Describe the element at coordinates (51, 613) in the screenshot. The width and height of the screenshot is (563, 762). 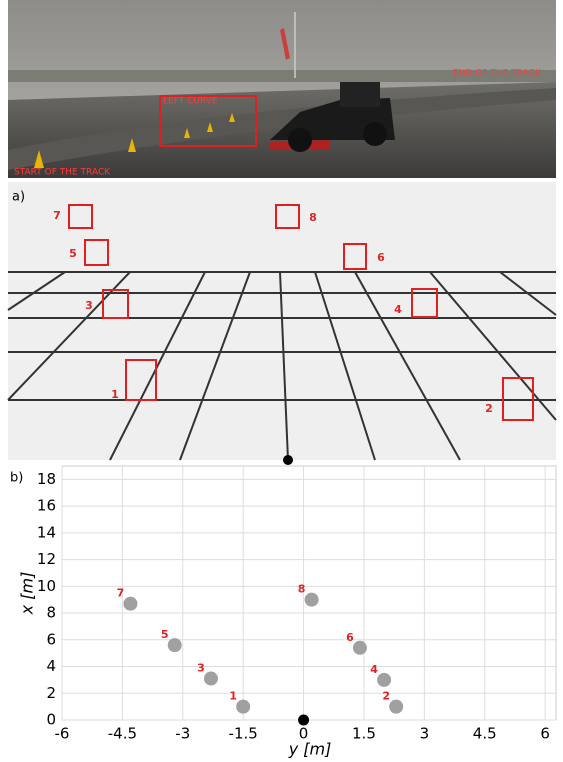
I see `y-tick-label: 8` at that location.